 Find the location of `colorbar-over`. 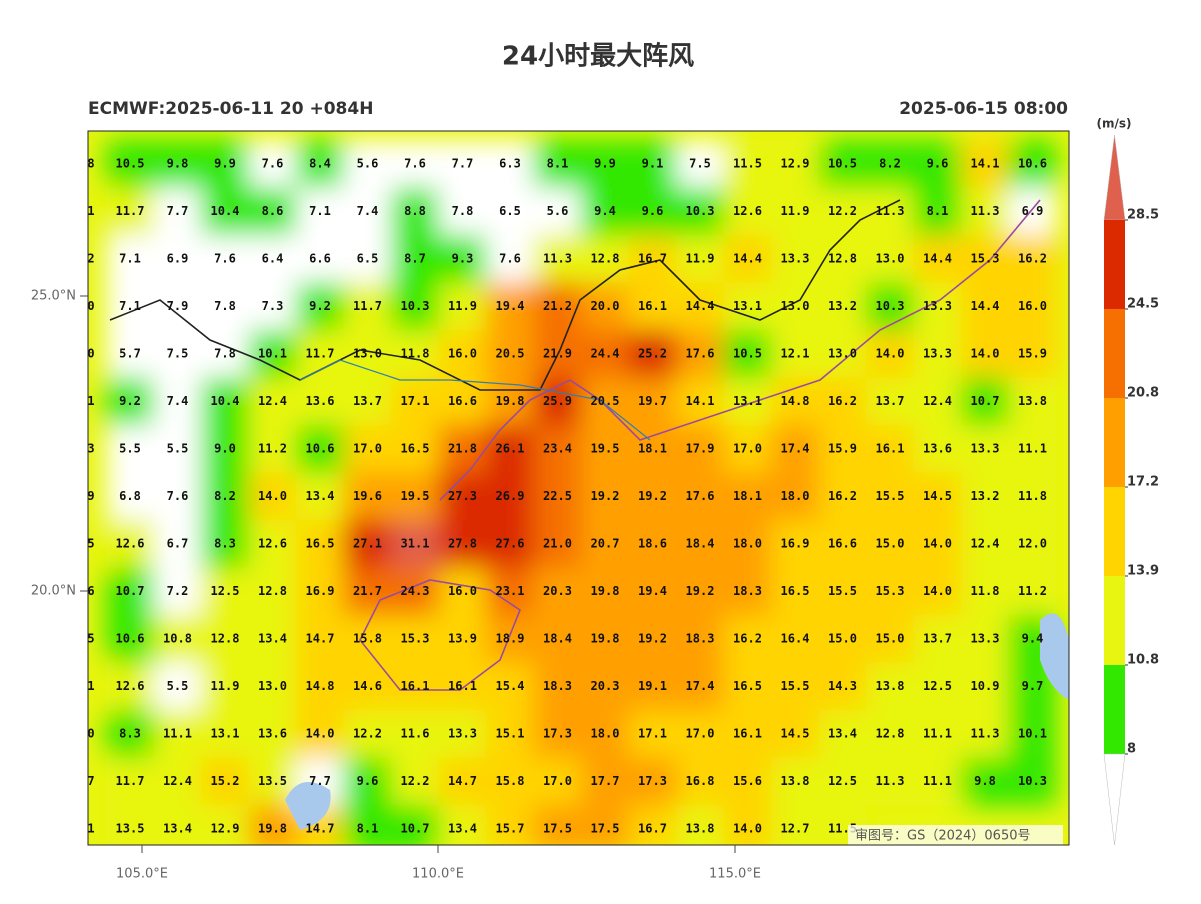

colorbar-over is located at coordinates (1114, 177).